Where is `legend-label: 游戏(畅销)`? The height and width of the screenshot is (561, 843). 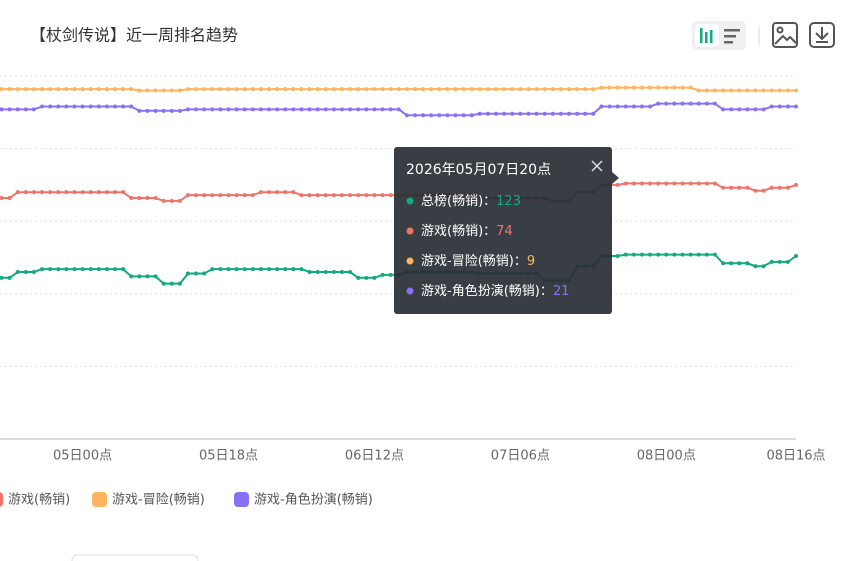
legend-label: 游戏(畅销) is located at coordinates (39, 500).